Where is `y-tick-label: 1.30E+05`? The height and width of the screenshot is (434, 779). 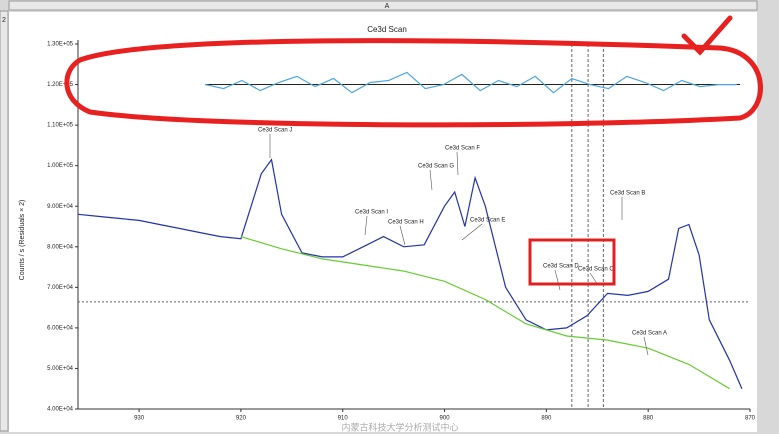 y-tick-label: 1.30E+05 is located at coordinates (60, 45).